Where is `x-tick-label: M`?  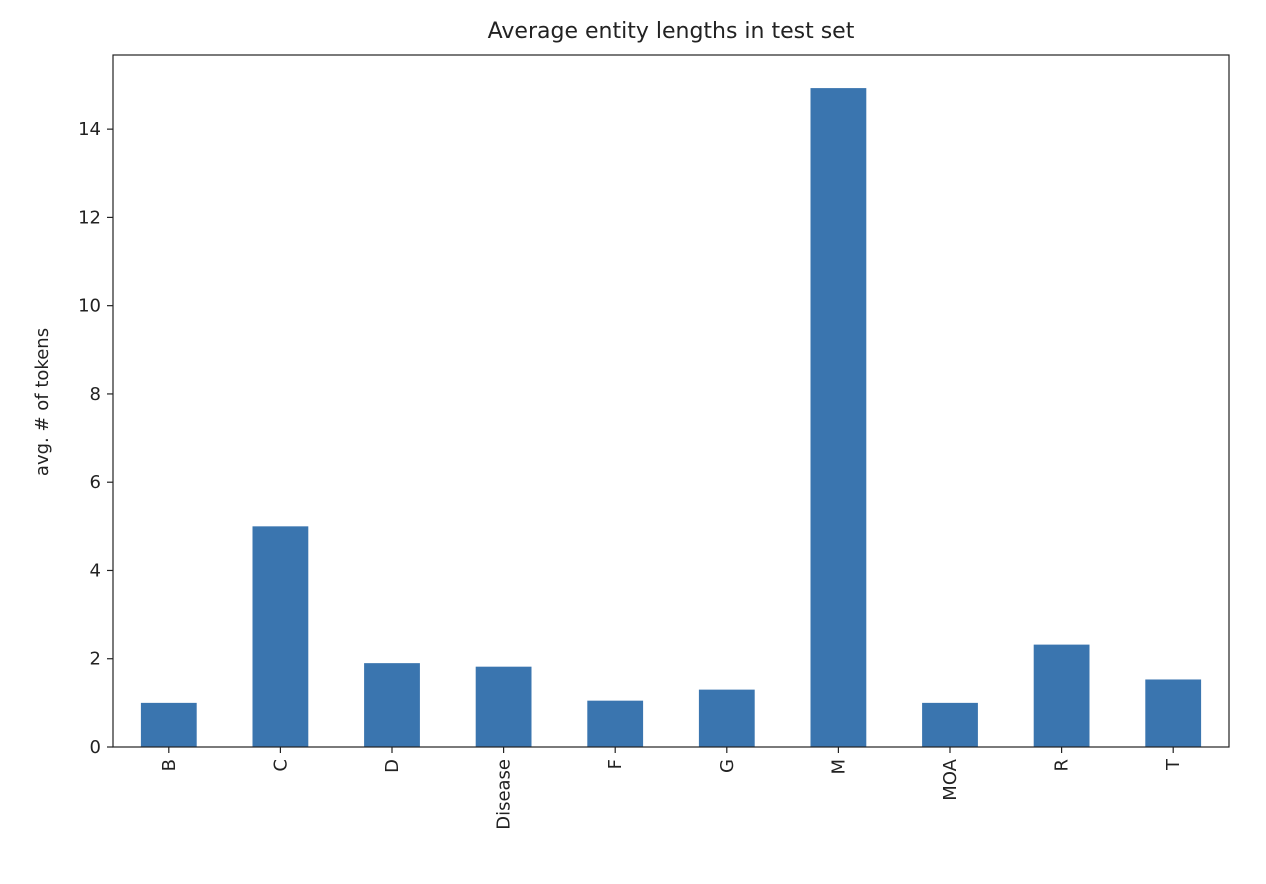 x-tick-label: M is located at coordinates (838, 767).